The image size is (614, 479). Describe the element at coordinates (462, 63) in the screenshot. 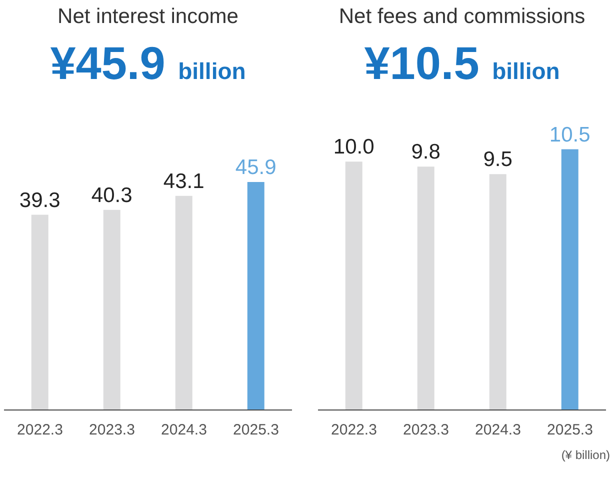

I see `chart-subtitle: ¥10.5 billion` at that location.